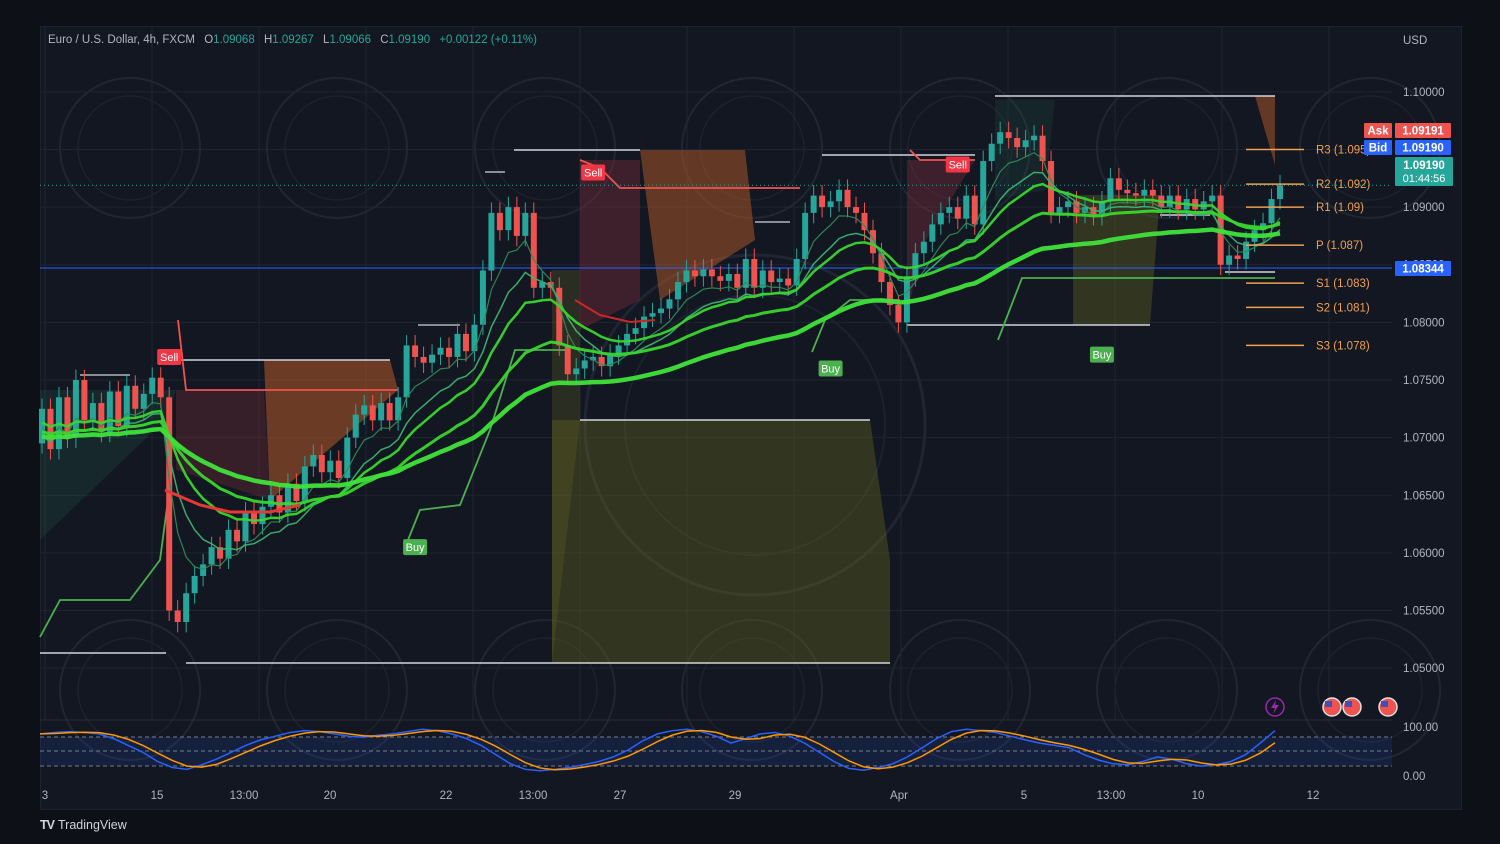 This screenshot has height=844, width=1500. What do you see at coordinates (1111, 796) in the screenshot?
I see `time-tick: 13:00` at bounding box center [1111, 796].